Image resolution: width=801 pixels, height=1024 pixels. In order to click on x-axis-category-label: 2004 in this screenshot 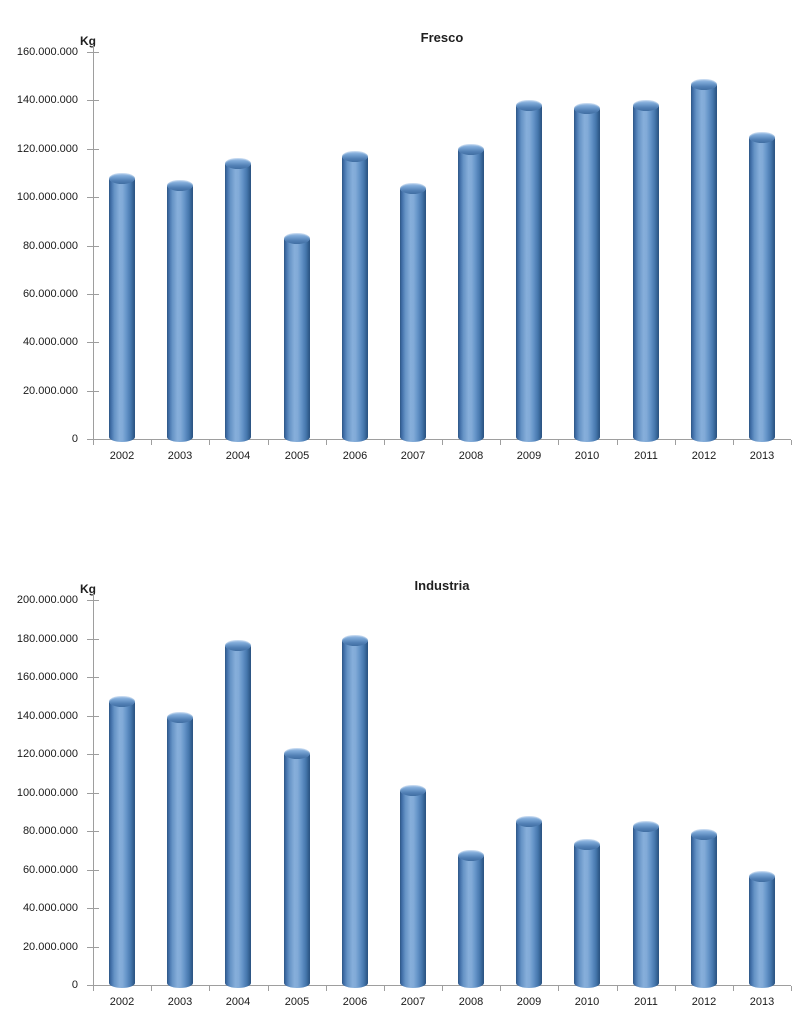, I will do `click(238, 456)`.